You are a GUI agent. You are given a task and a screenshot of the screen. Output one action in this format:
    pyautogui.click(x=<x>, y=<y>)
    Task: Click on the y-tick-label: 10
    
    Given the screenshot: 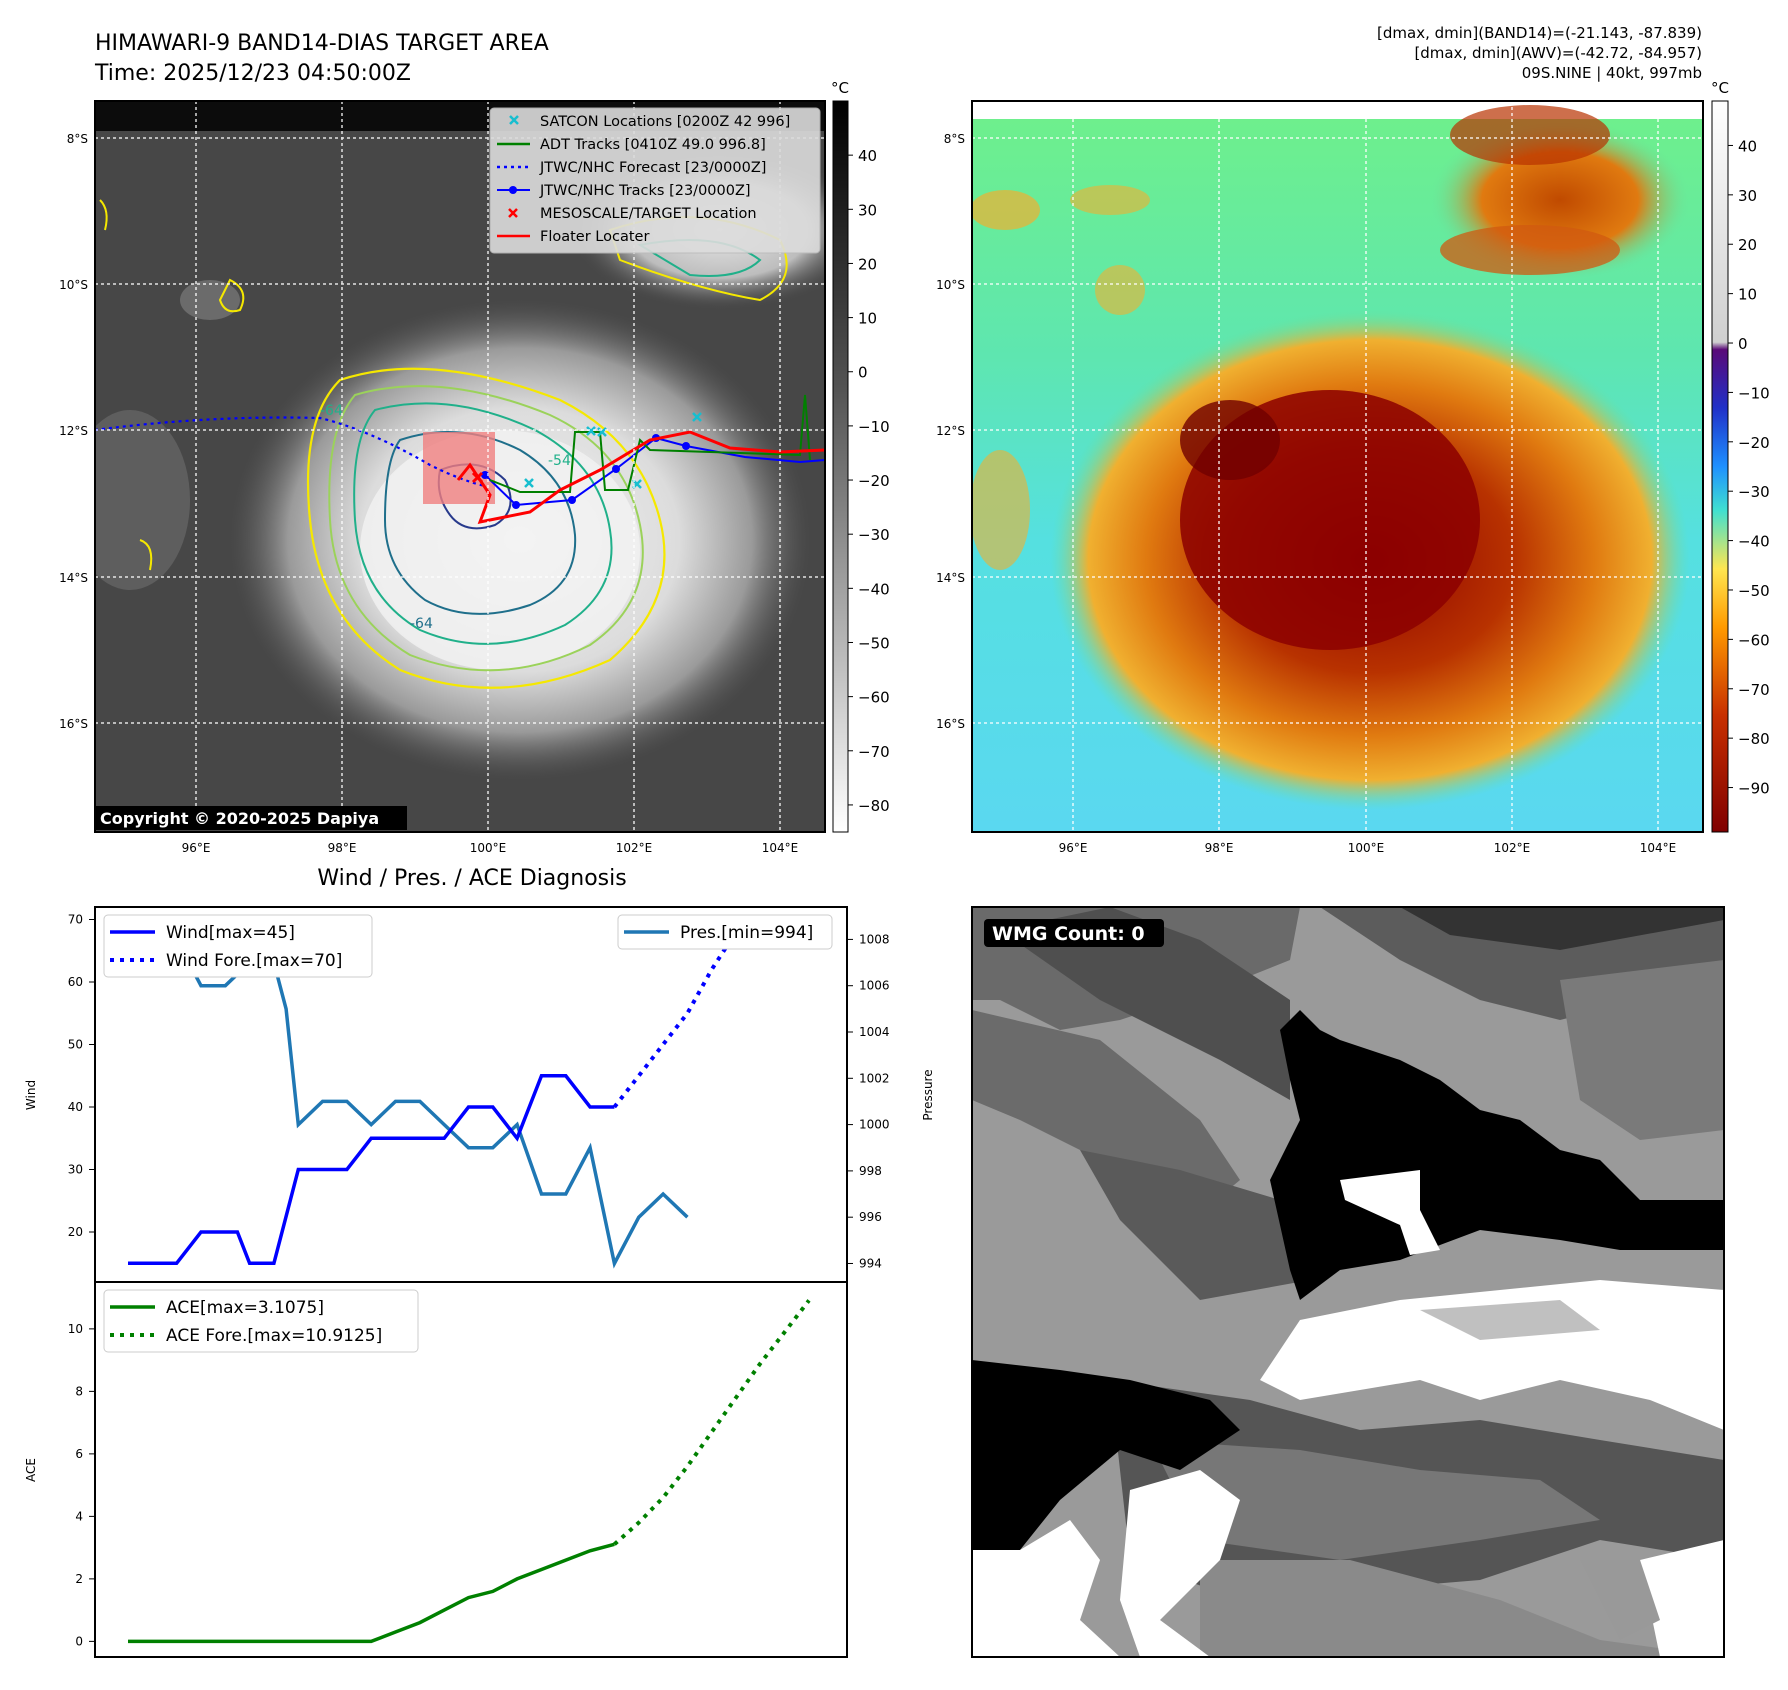 What is the action you would take?
    pyautogui.click(x=75, y=1329)
    